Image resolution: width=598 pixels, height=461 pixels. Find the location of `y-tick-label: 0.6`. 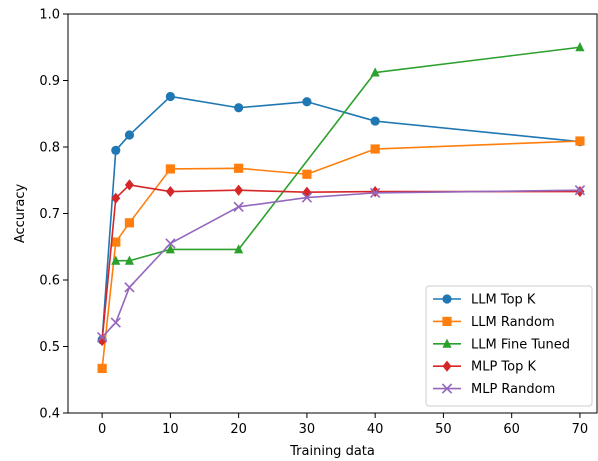

y-tick-label: 0.6 is located at coordinates (49, 281).